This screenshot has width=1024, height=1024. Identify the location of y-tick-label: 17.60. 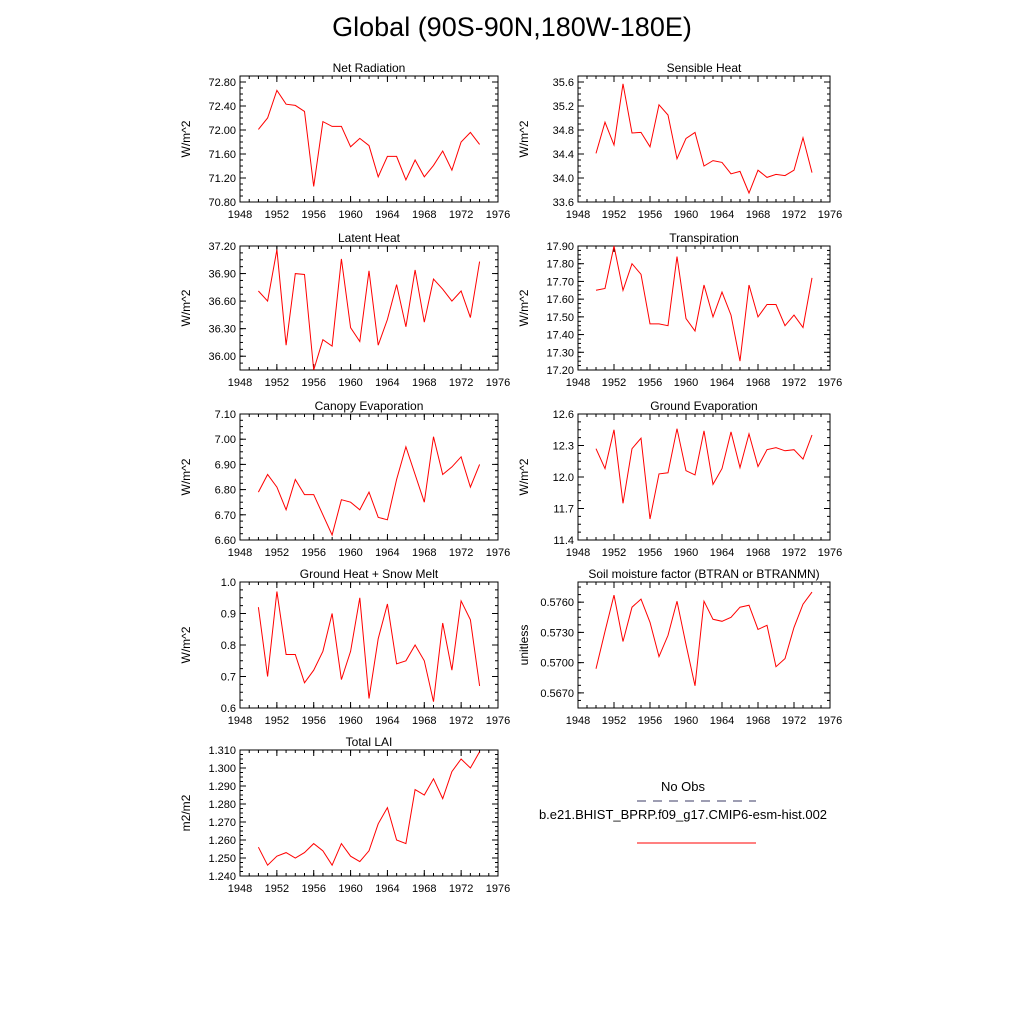
(560, 300).